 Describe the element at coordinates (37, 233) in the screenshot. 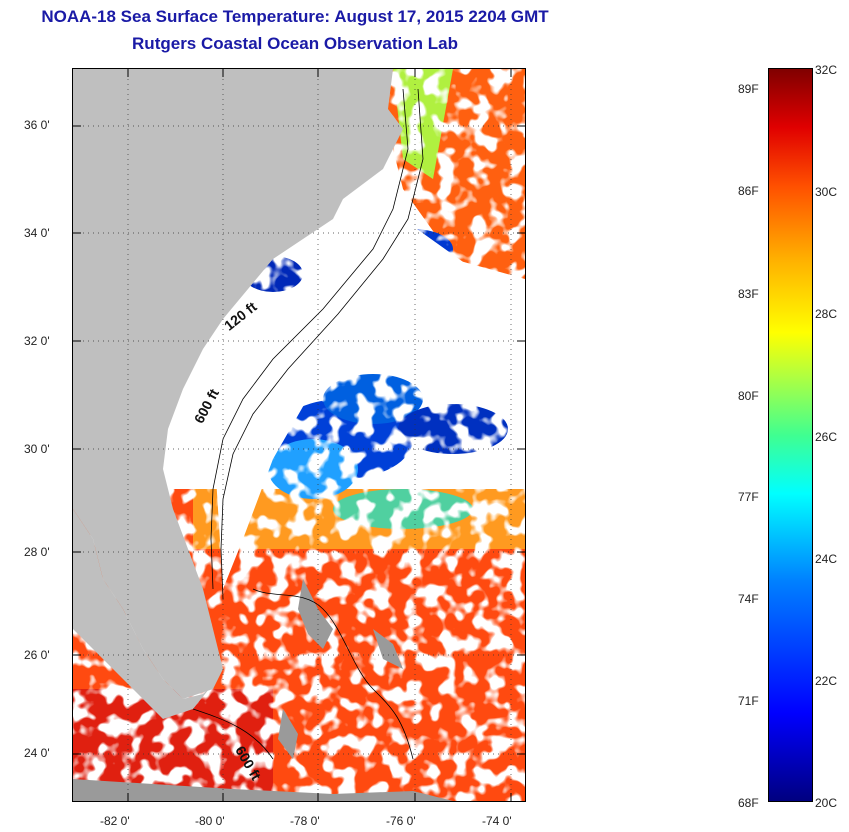

I see `lat-tick-label: 34 0'` at that location.